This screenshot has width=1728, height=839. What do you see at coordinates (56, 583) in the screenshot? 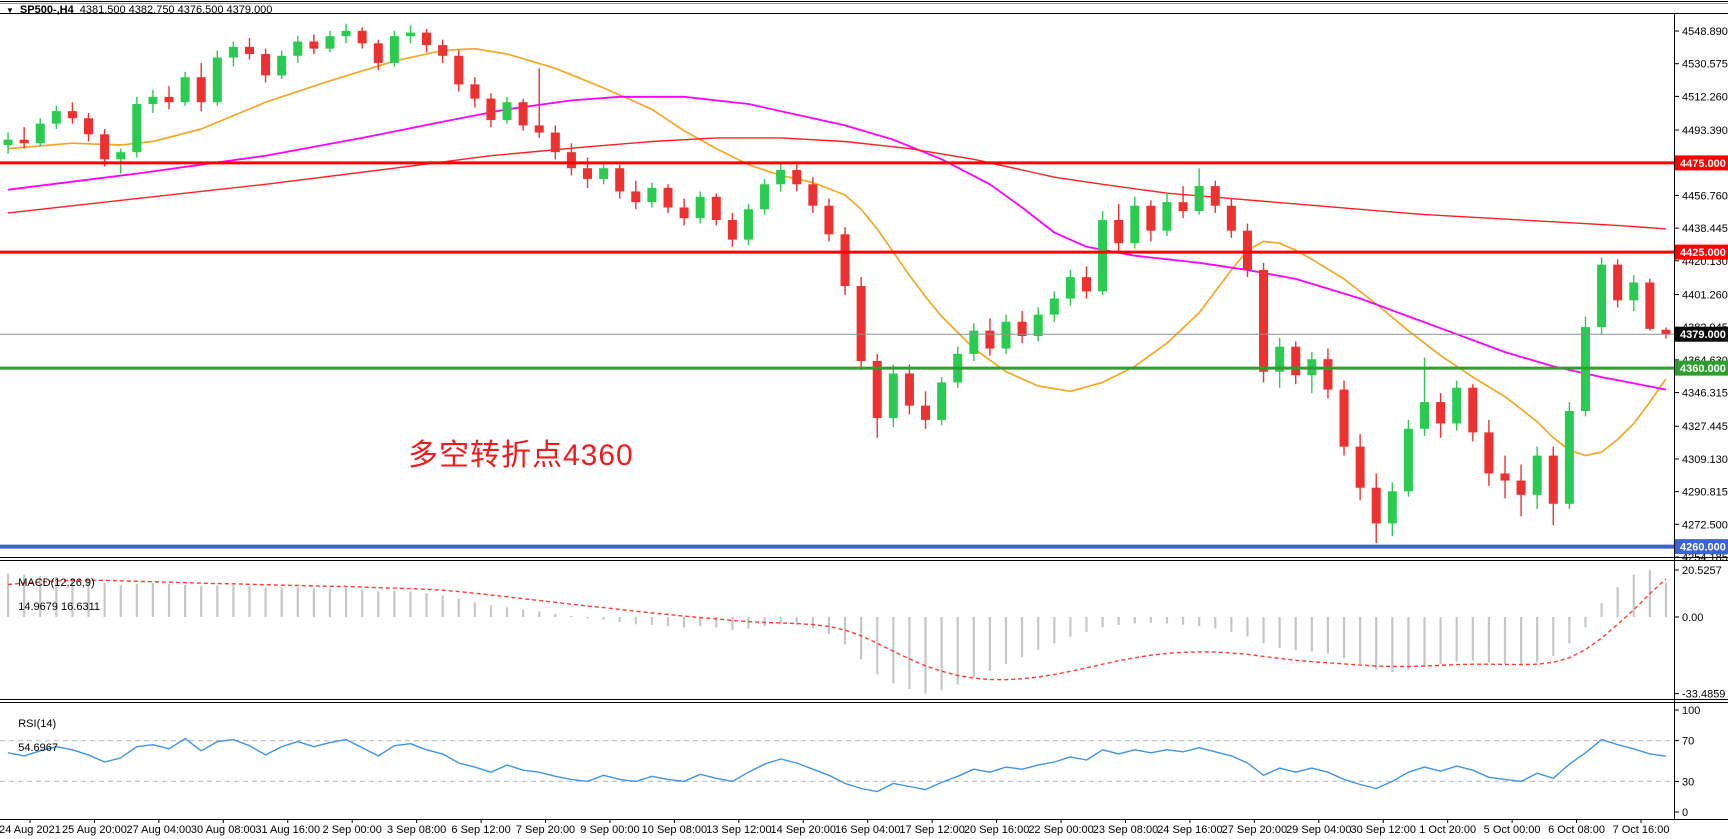
I see `macd-title: MACD(12,26,9)` at bounding box center [56, 583].